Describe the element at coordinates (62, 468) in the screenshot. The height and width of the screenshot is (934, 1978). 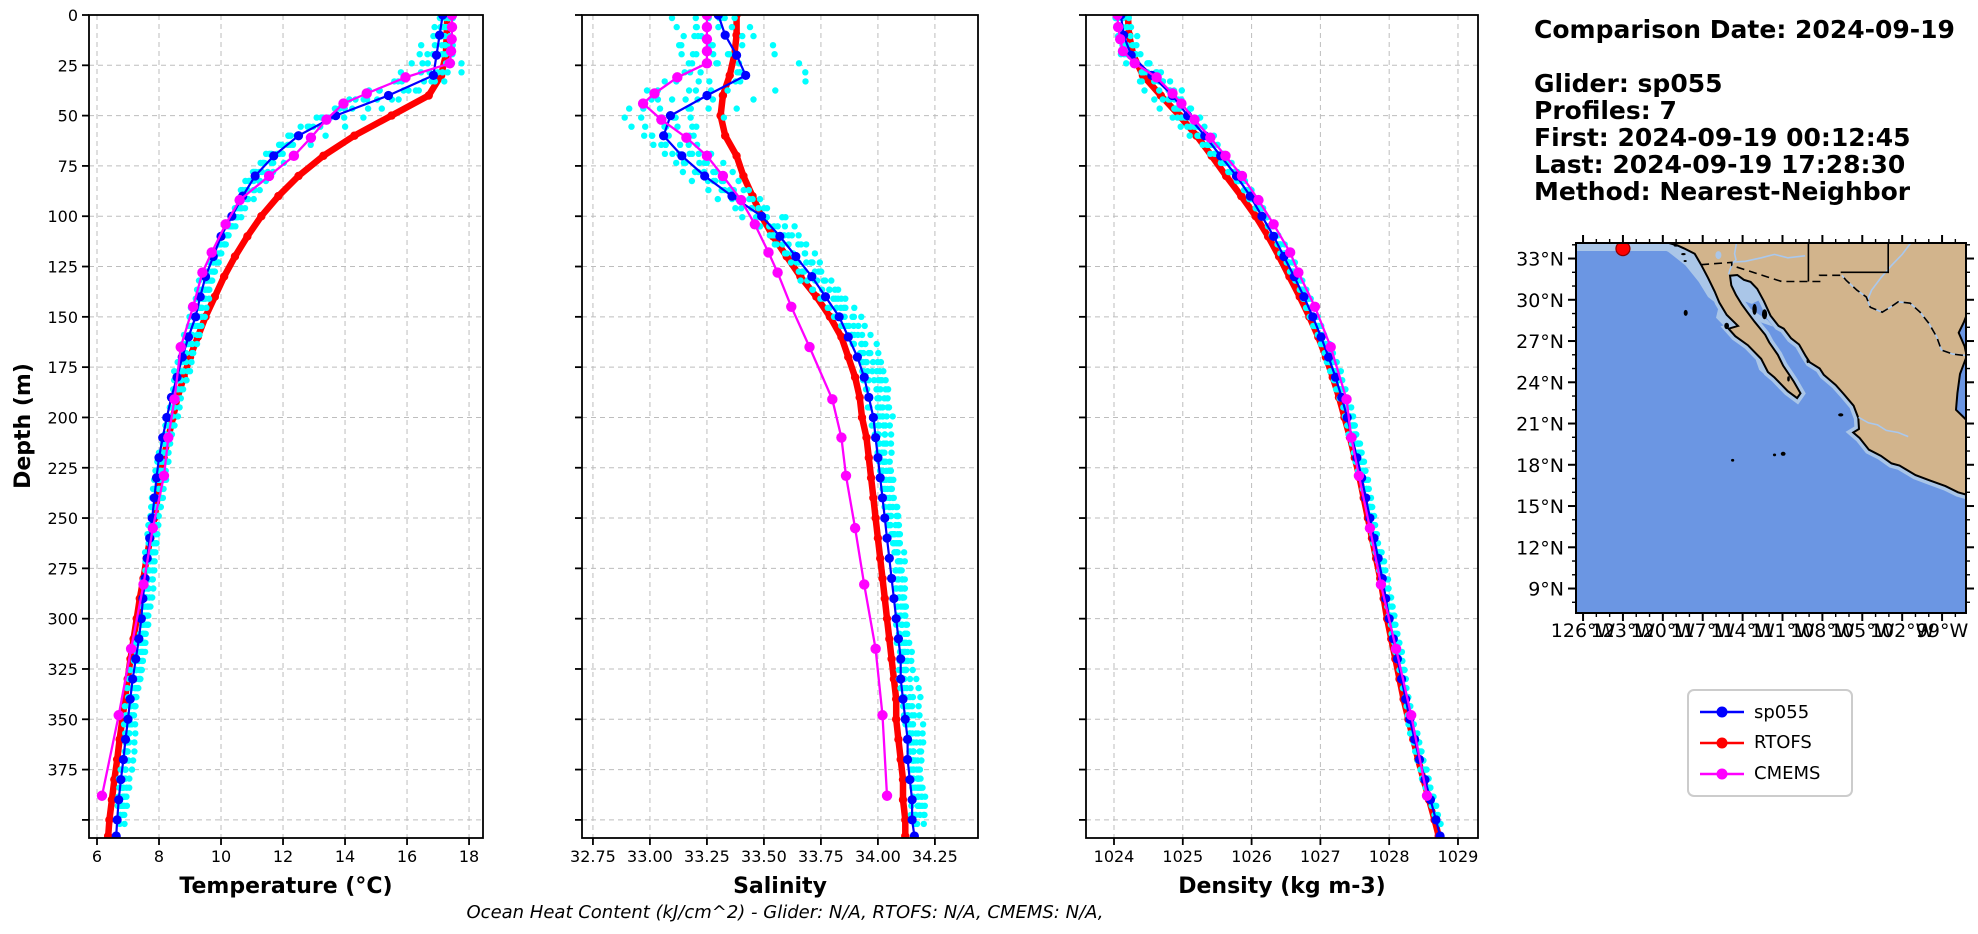
I see `svg-text: 225` at that location.